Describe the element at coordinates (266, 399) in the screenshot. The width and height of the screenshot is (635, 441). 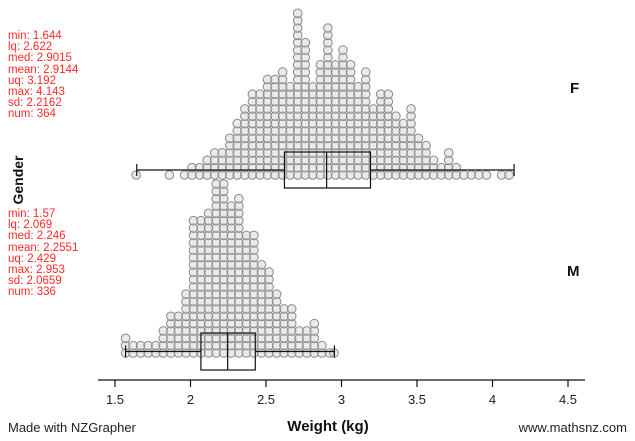
I see `tick-label: 2.5` at that location.